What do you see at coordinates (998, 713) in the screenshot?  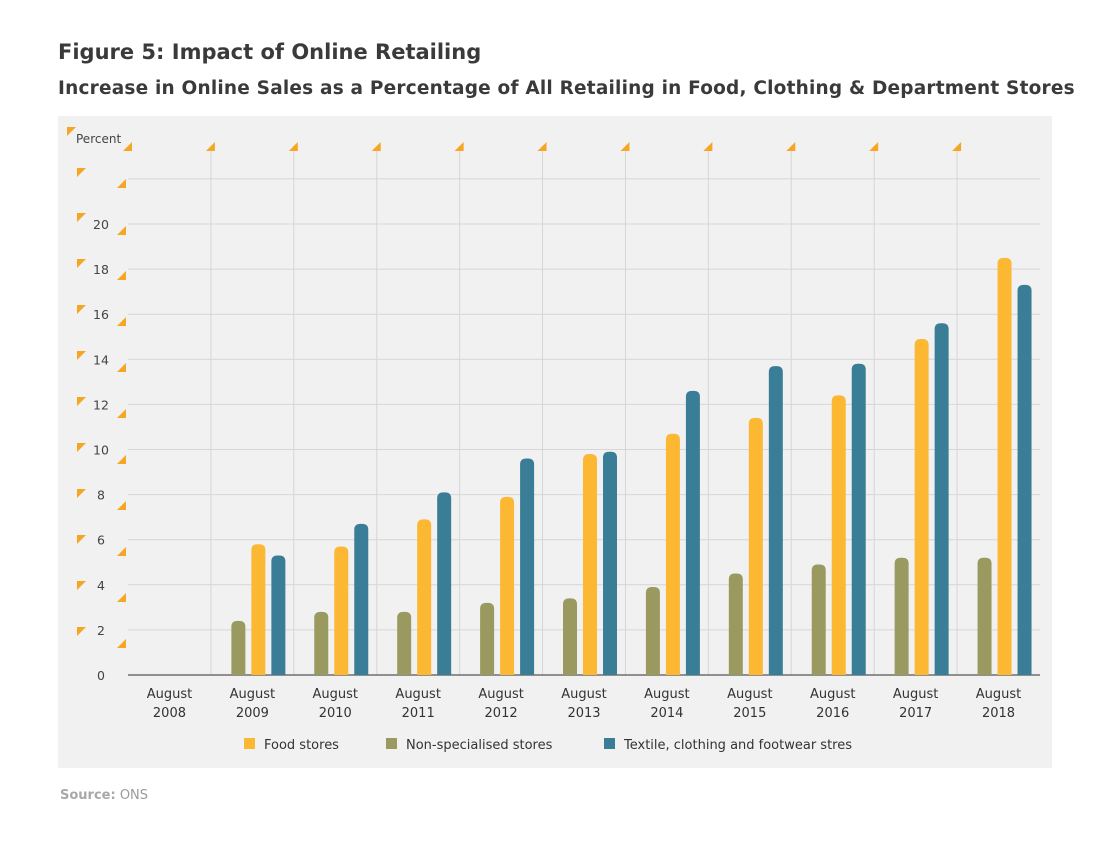 I see `x-tick-label: 2018` at bounding box center [998, 713].